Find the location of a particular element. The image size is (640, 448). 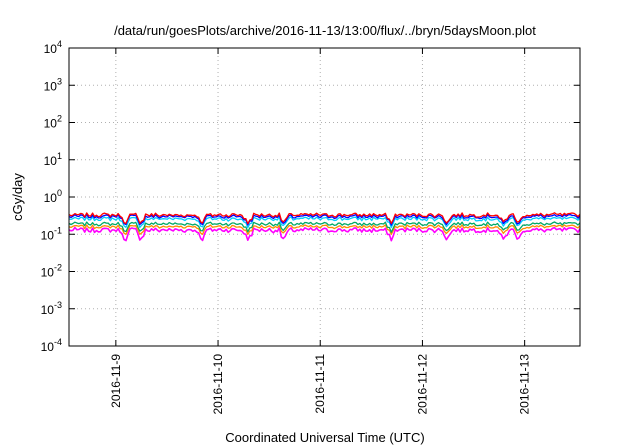

x-axis-label: Coordinated Universal Time (UTC) is located at coordinates (324, 437).